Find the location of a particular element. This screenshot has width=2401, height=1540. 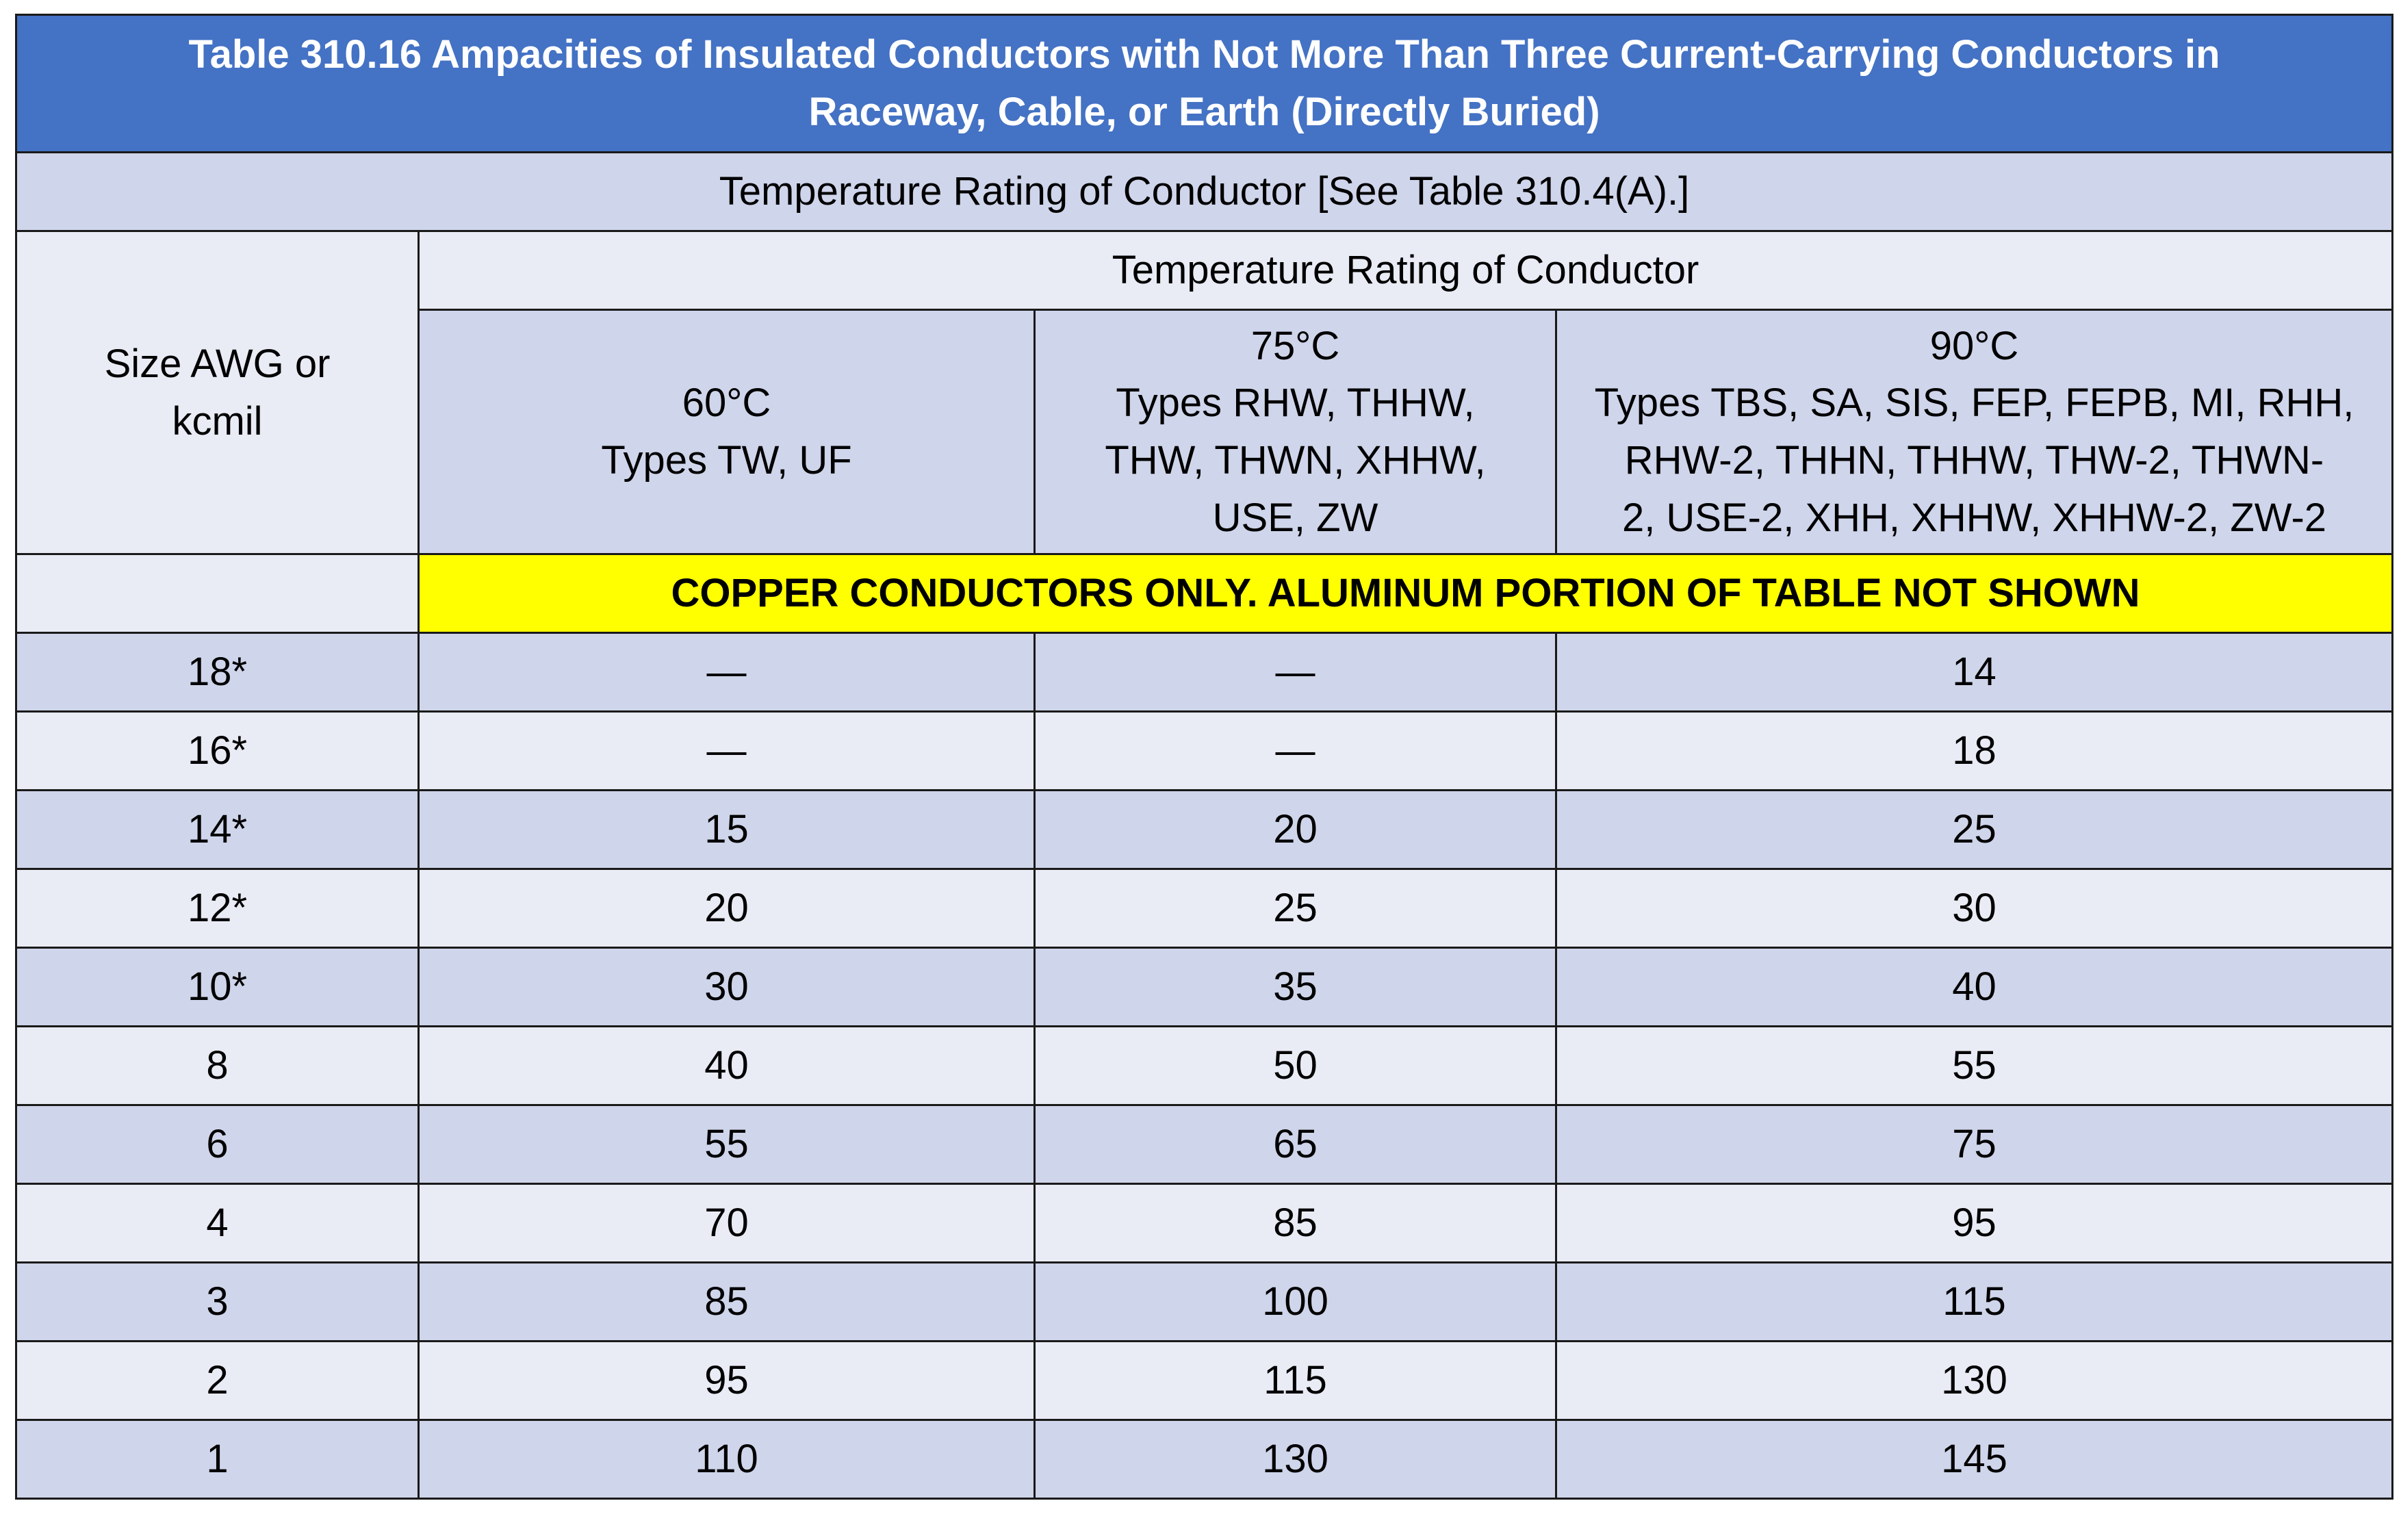

ampacity-60c-cell: 110 is located at coordinates (727, 1460).